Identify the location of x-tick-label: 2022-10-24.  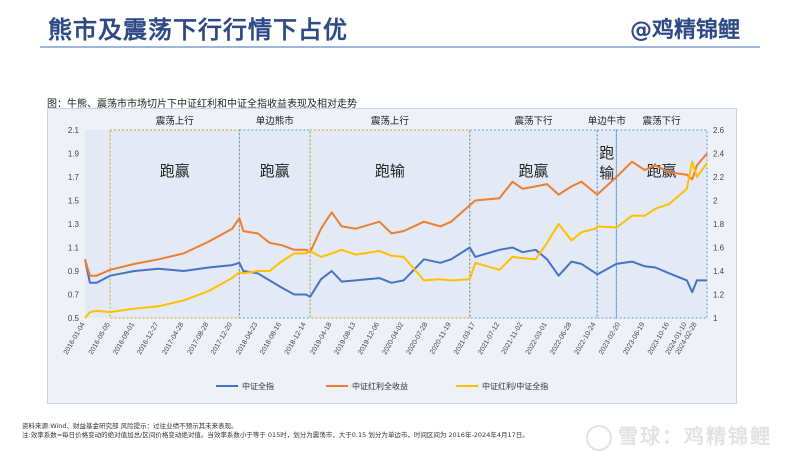
(586, 338).